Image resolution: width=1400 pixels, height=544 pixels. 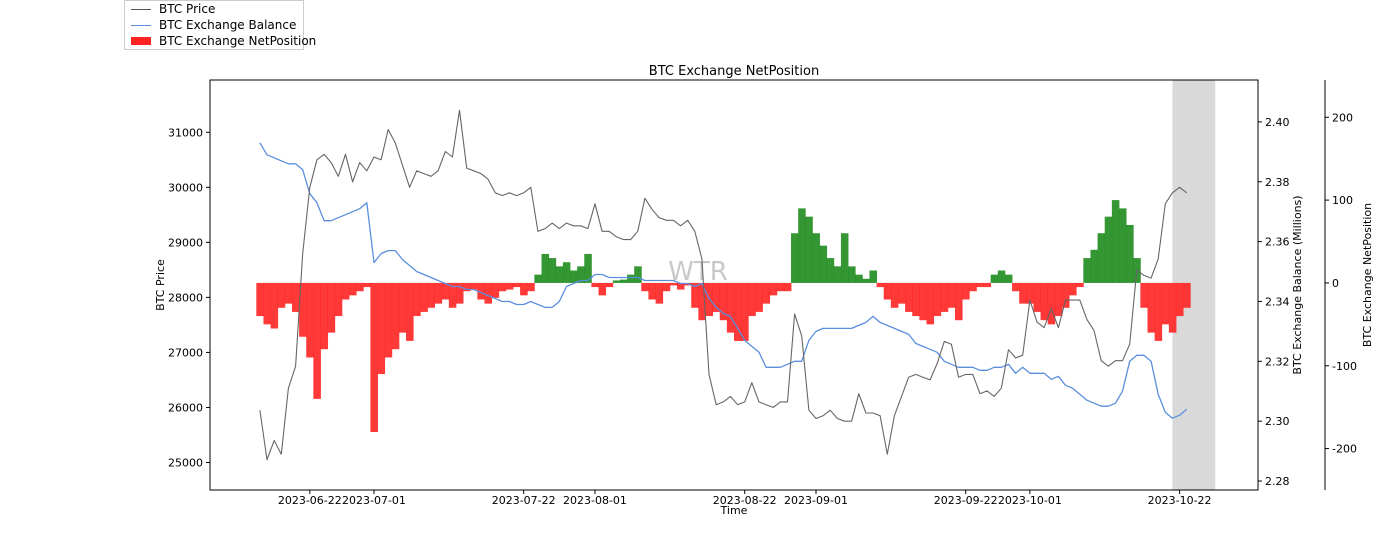 What do you see at coordinates (966, 500) in the screenshot?
I see `x-tick-label: 2023-09-22` at bounding box center [966, 500].